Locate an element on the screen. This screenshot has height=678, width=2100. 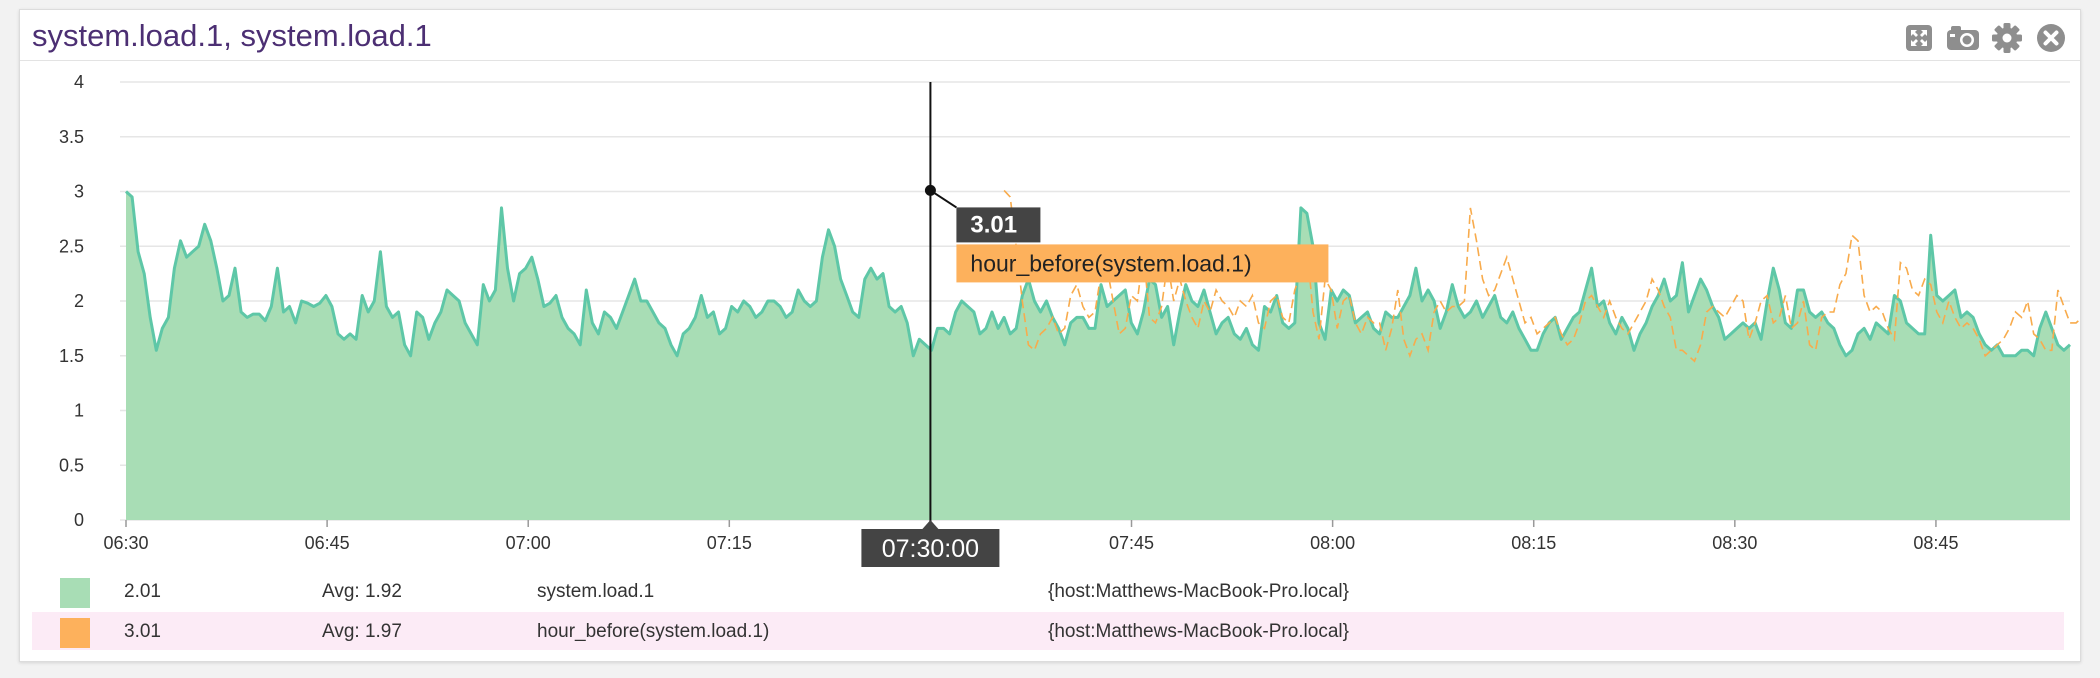
tooltip-series-label: hour_before(system.load.1) is located at coordinates (1110, 263).